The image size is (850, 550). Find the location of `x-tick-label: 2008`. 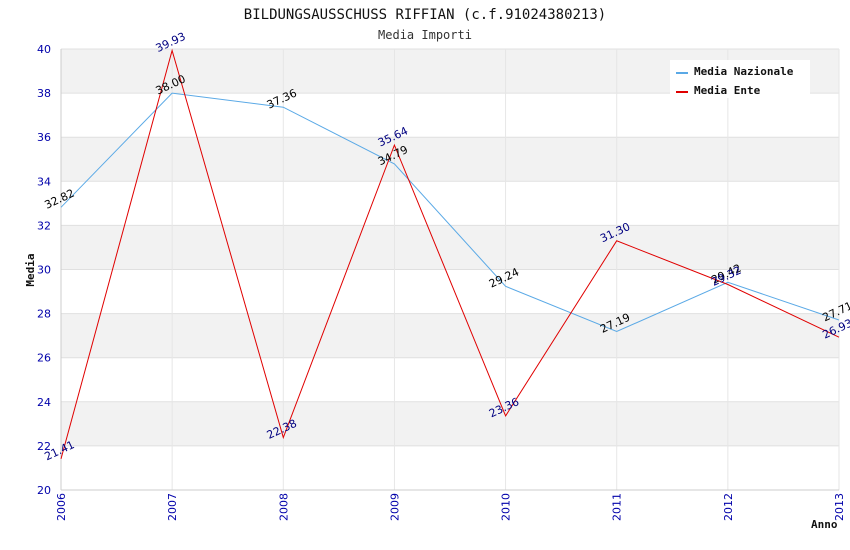

x-tick-label: 2008 is located at coordinates (283, 507).